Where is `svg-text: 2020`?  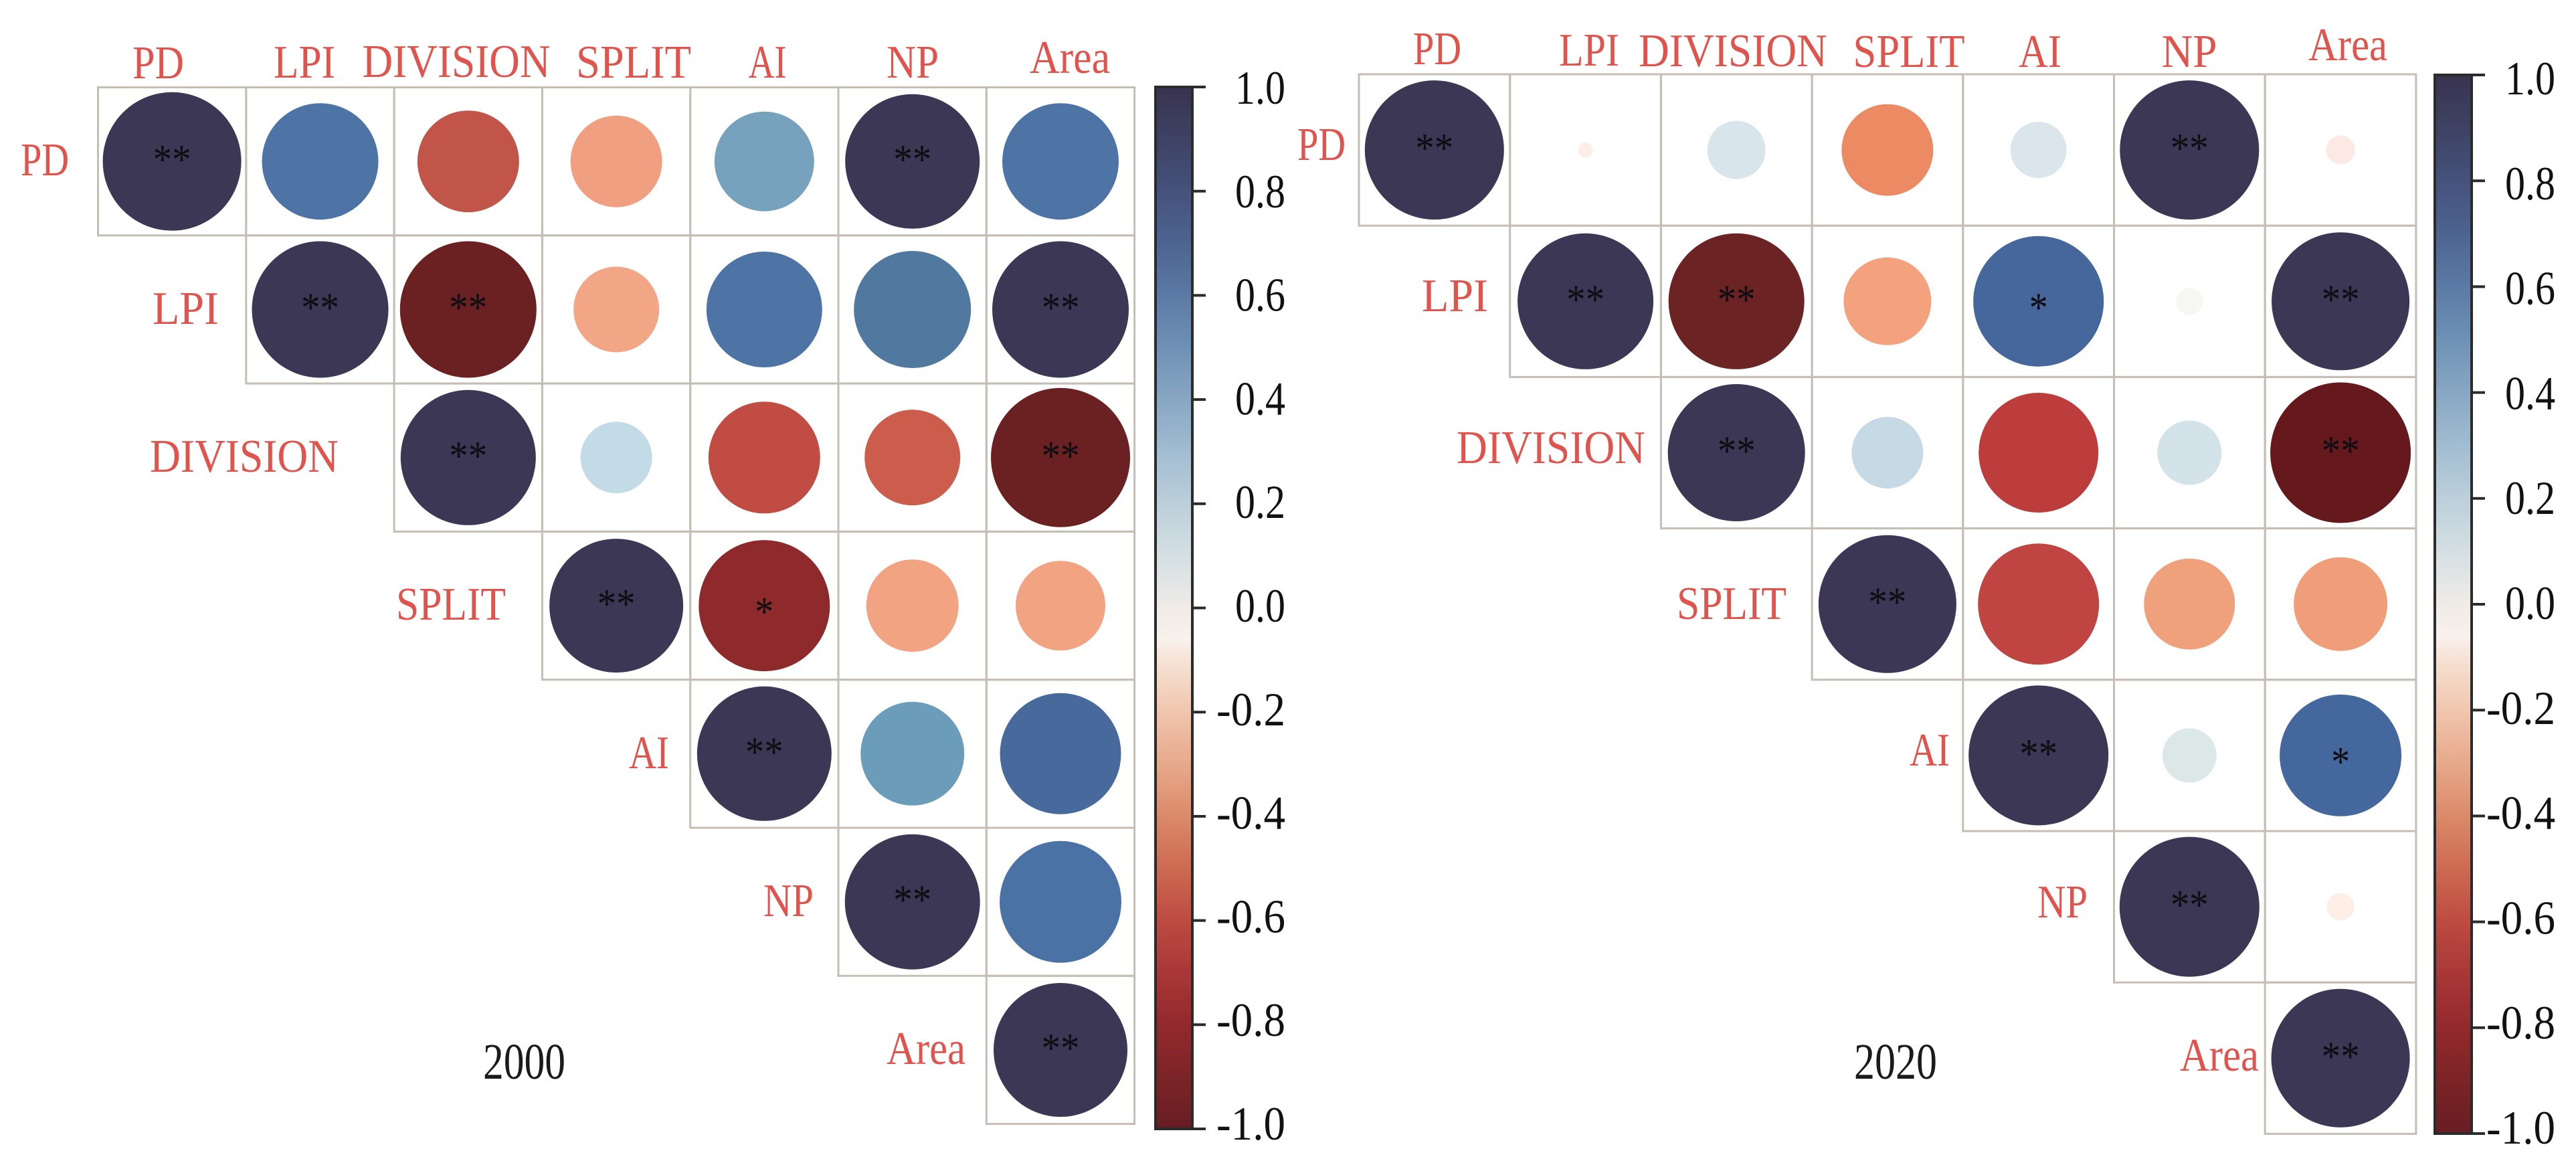
svg-text: 2020 is located at coordinates (1895, 1062).